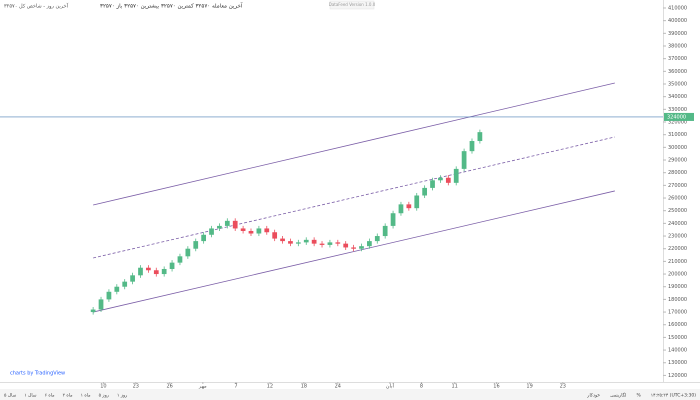 The height and width of the screenshot is (400, 700). Describe the element at coordinates (677, 161) in the screenshot. I see `y-tick-label: 290000` at that location.